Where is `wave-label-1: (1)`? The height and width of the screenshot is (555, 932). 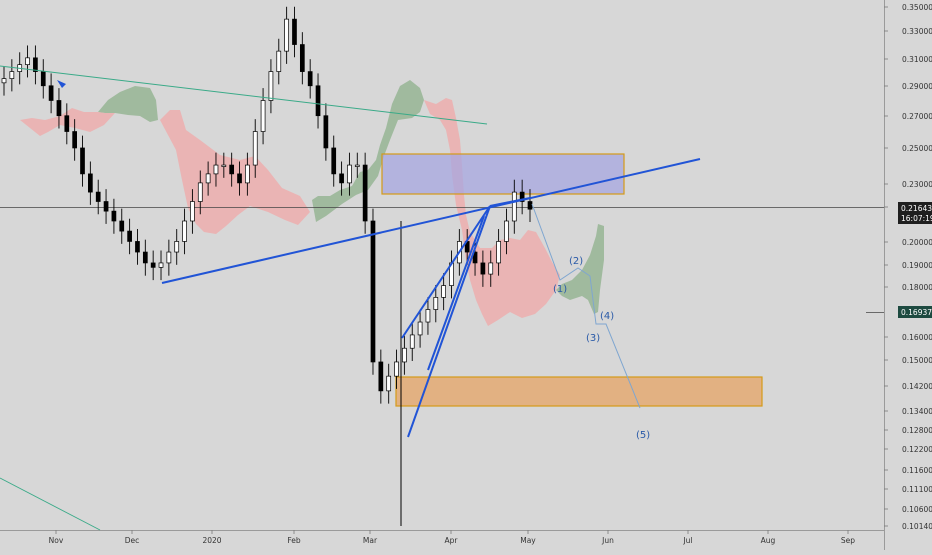 wave-label-1: (1) is located at coordinates (560, 289).